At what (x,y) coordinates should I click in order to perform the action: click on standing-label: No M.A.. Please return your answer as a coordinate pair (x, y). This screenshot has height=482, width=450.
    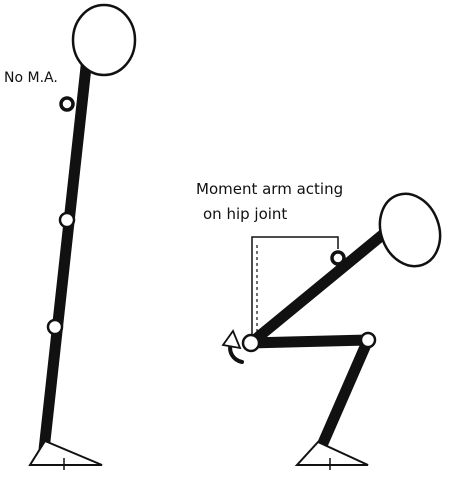
    Looking at the image, I should click on (31, 78).